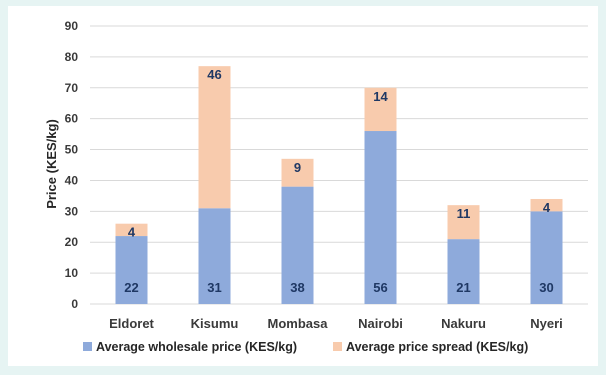 Image resolution: width=606 pixels, height=375 pixels. I want to click on x-tick-label: Eldoret, so click(131, 323).